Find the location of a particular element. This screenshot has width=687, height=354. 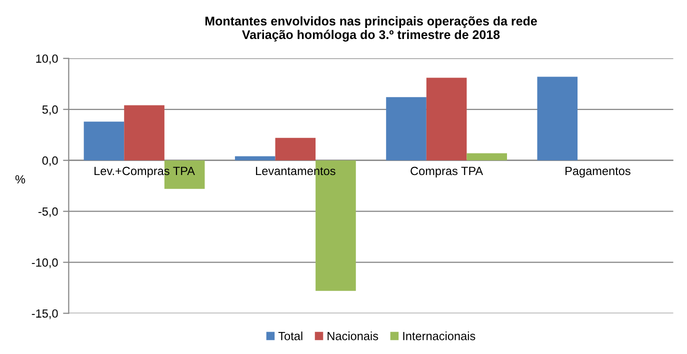

legend-label: Total is located at coordinates (290, 336).